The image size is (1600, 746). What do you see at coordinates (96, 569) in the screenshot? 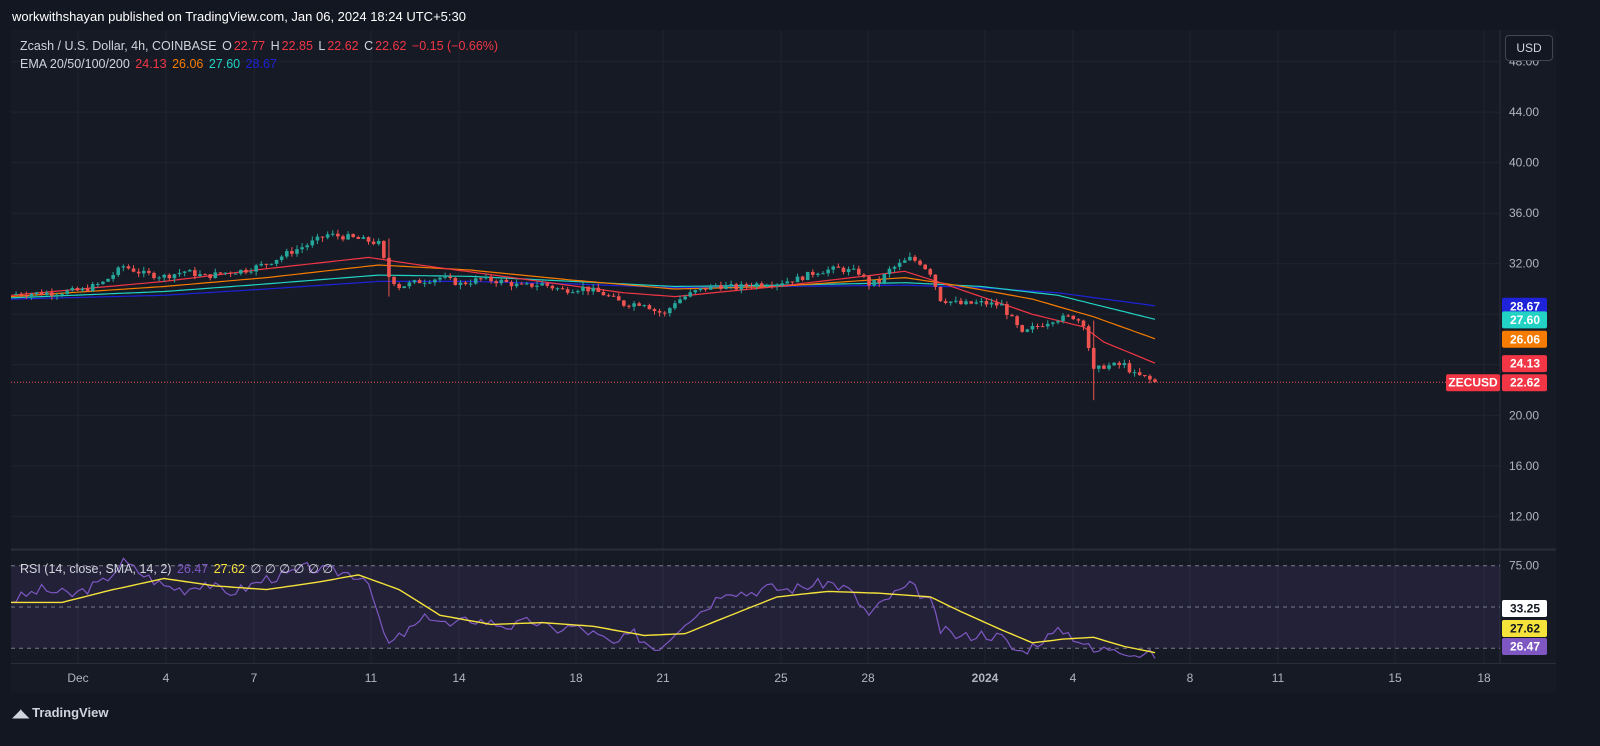
I see `rsi-label: RSI (14, close, SMA, 14, 2)` at bounding box center [96, 569].